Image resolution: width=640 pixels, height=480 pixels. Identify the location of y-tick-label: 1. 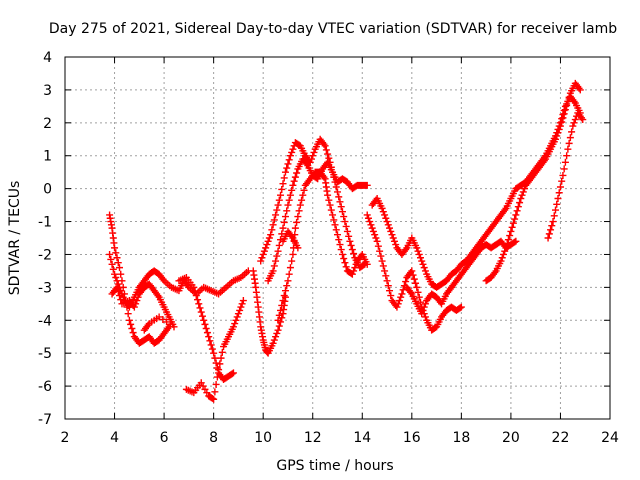
(47, 157).